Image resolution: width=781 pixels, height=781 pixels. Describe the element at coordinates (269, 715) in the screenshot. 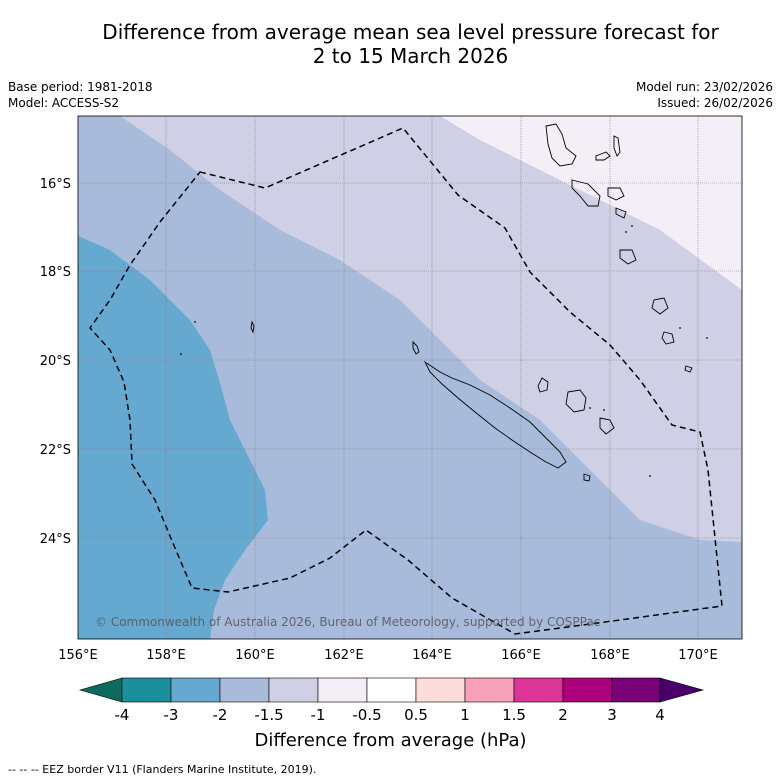

I see `colorbar-label-m15: -1.5` at that location.